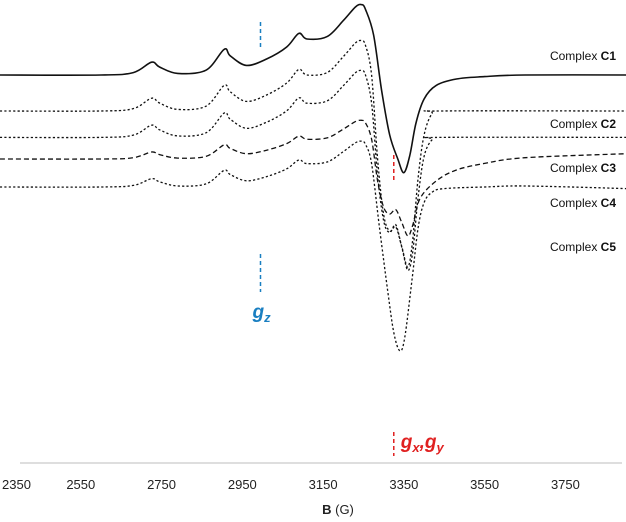 Image resolution: width=626 pixels, height=522 pixels. What do you see at coordinates (403, 484) in the screenshot?
I see `x-tick-label: 3350` at bounding box center [403, 484].